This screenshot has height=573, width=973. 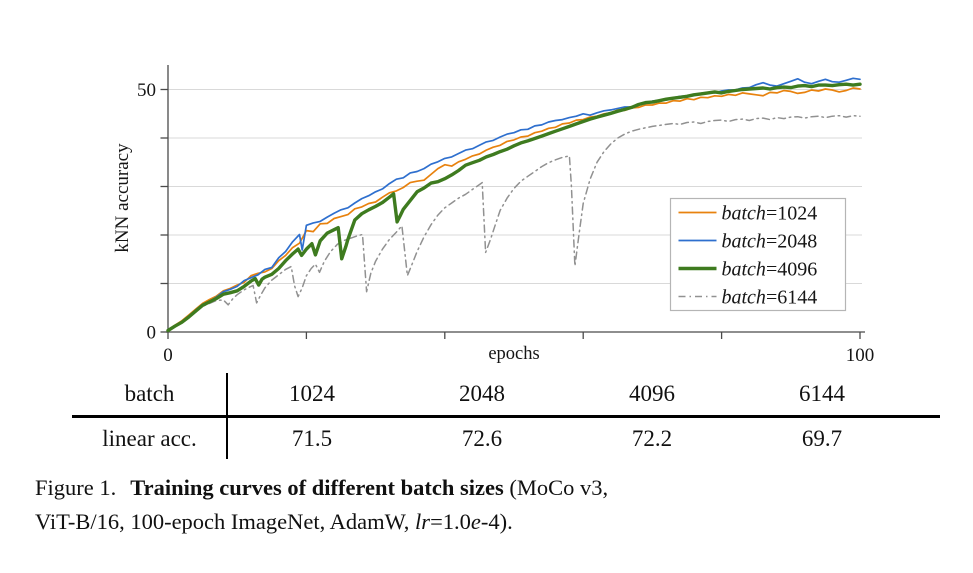 What do you see at coordinates (770, 214) in the screenshot?
I see `legend-label-batch-1024: batch=1024` at bounding box center [770, 214].